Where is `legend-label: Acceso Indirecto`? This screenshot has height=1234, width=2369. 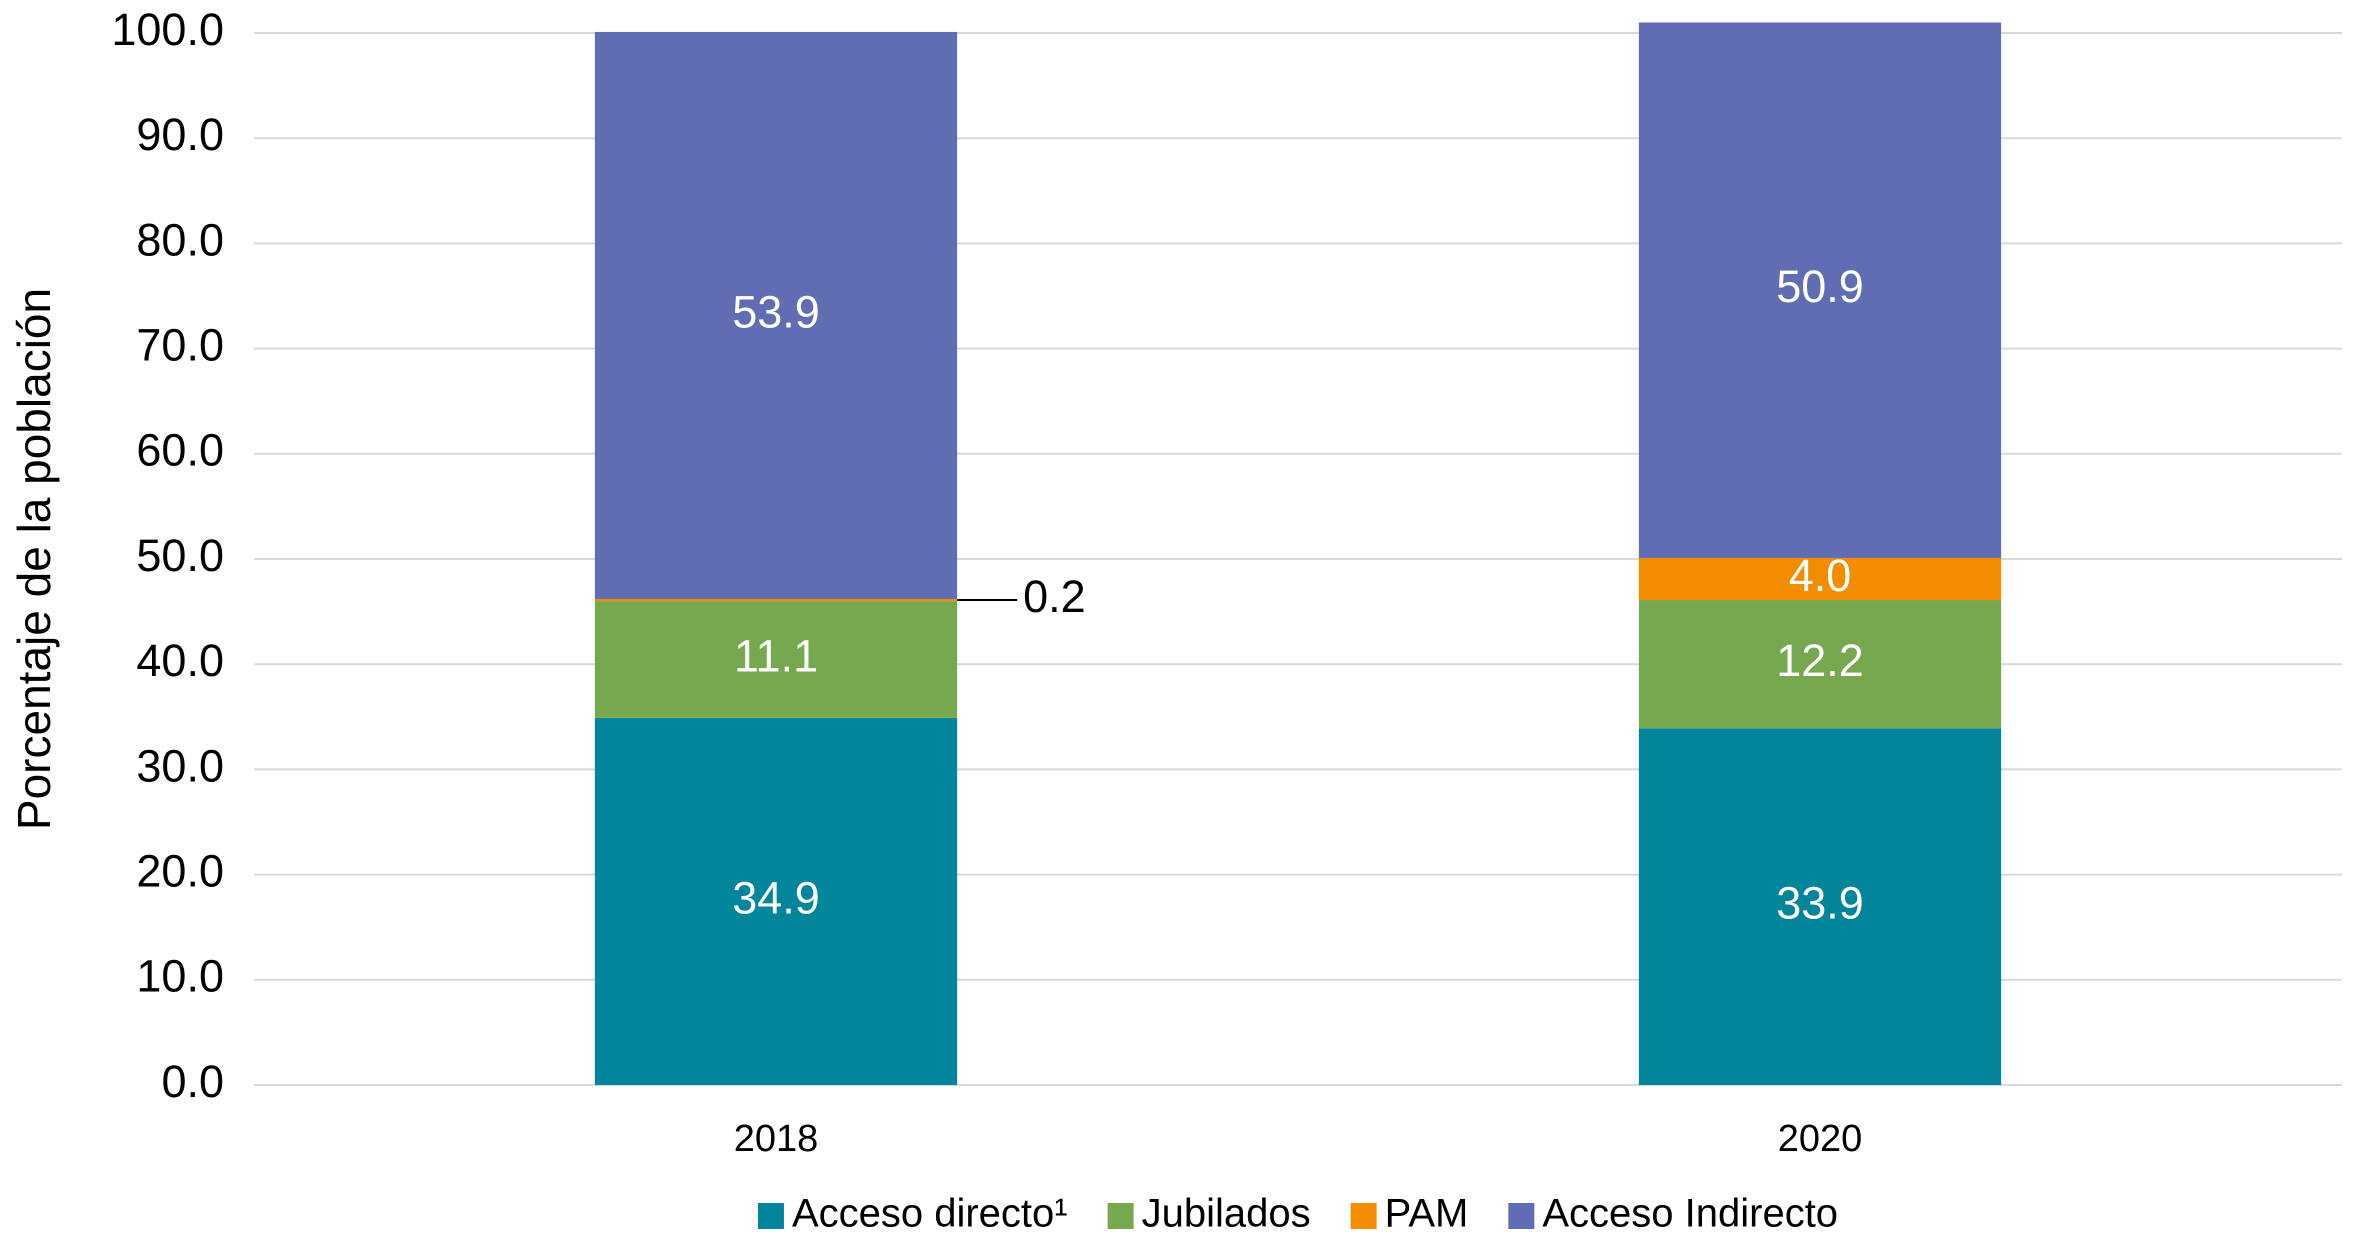 legend-label: Acceso Indirecto is located at coordinates (1690, 1213).